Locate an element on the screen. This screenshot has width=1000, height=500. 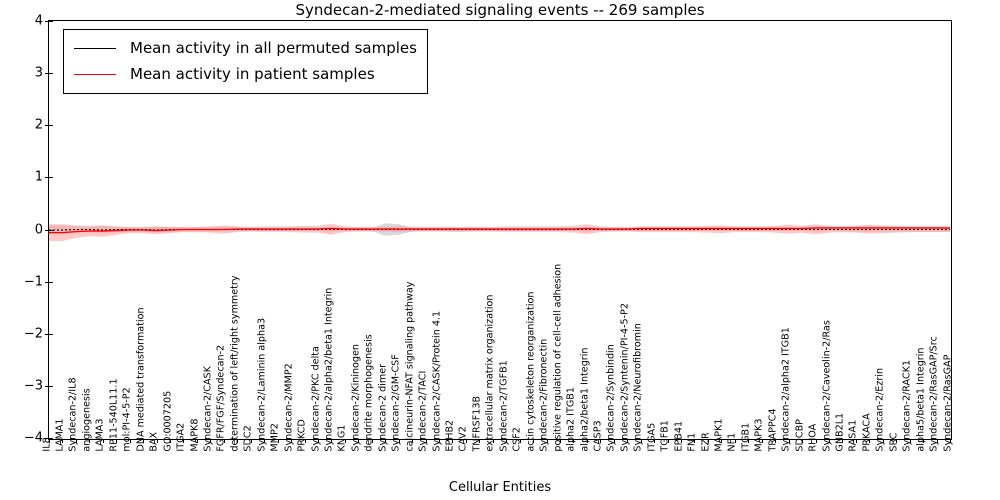
x-tick-label: RP11-540L11.1 is located at coordinates (114, 415).